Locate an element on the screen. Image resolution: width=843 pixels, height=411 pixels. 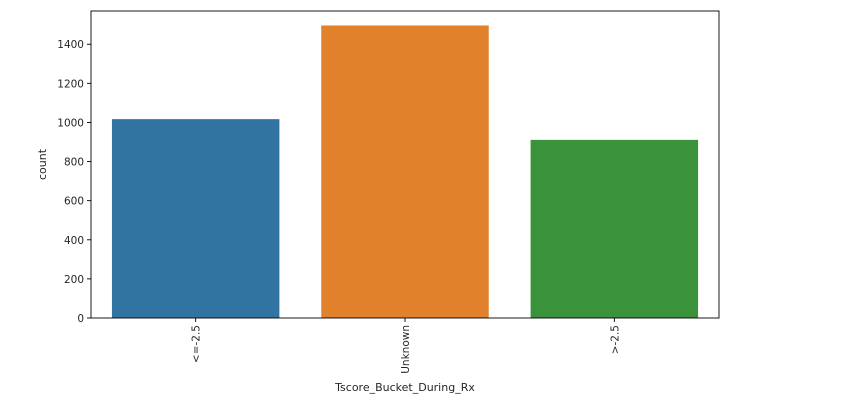
y-axis: 0 200 400 600 800 1000 1200 1400 is located at coordinates (74, 182).